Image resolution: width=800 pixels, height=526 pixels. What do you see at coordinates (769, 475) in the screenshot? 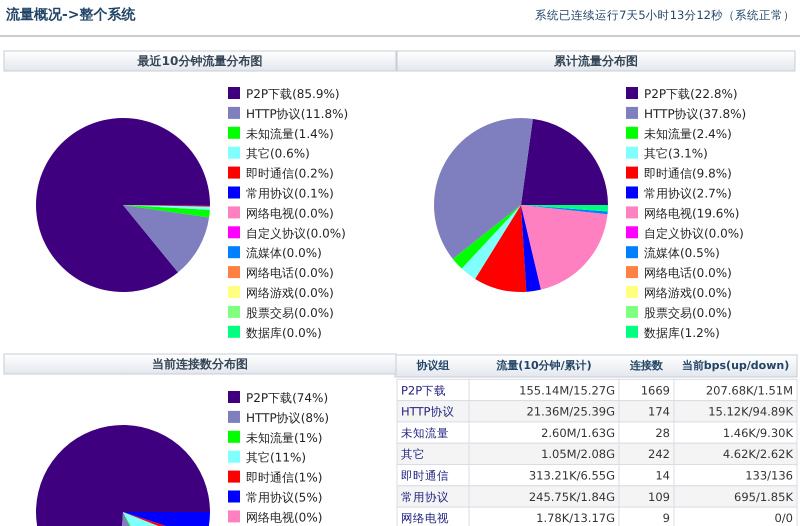
I see `text: 133/136` at bounding box center [769, 475].